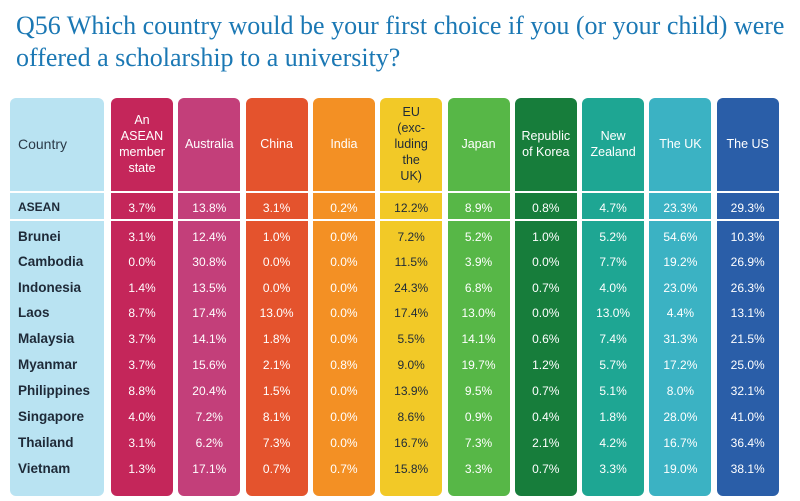 The image size is (800, 501). I want to click on column-header: An ASEAN member state, so click(142, 144).